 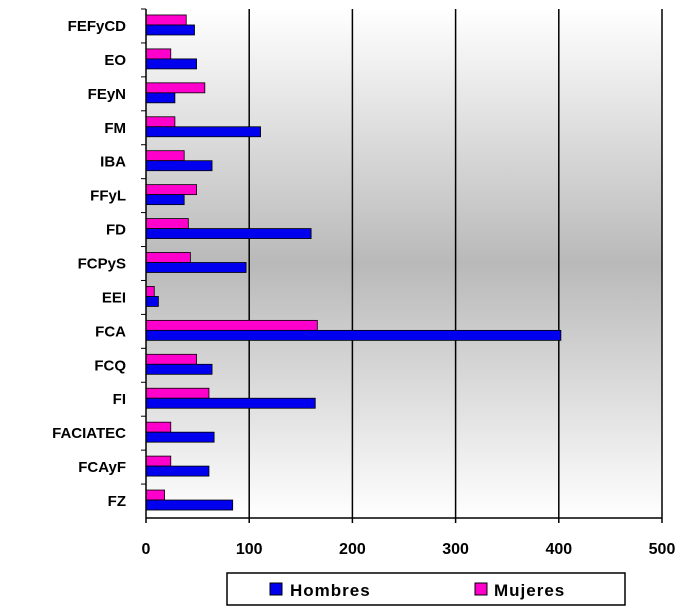 I want to click on category-label: FZ, so click(x=117, y=501).